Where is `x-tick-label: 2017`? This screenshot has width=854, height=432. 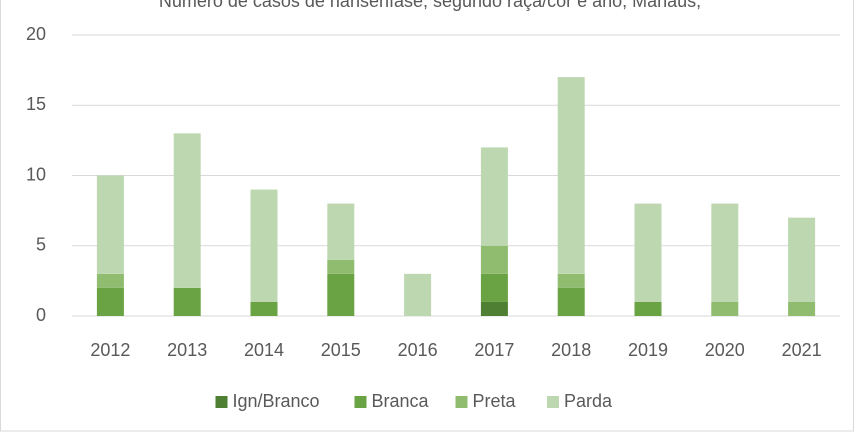 x-tick-label: 2017 is located at coordinates (494, 350).